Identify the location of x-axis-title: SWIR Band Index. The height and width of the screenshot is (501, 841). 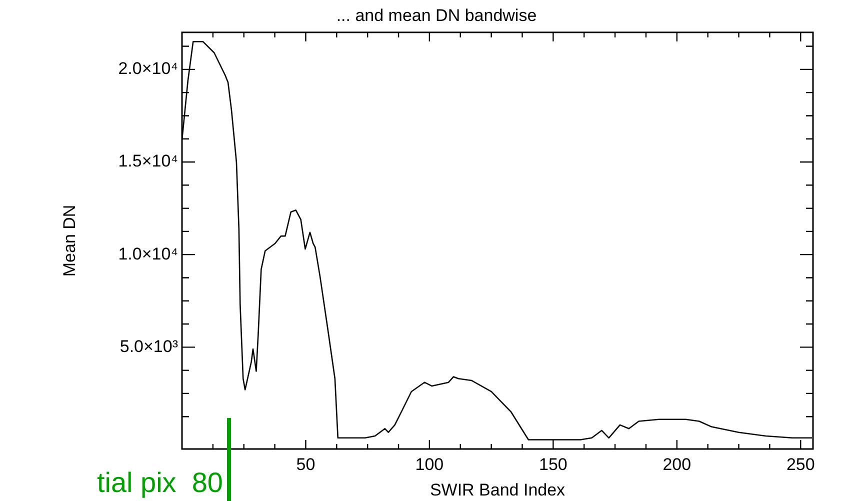
(498, 490).